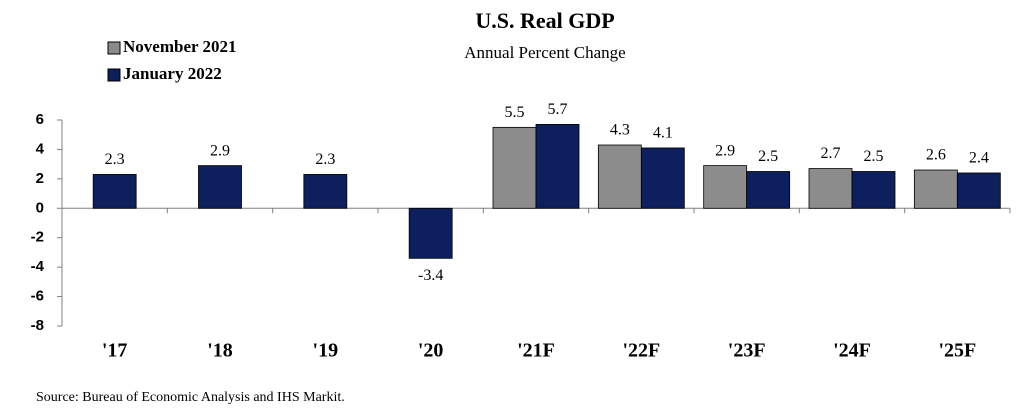  Describe the element at coordinates (115, 351) in the screenshot. I see `x-tick-label: '17` at that location.